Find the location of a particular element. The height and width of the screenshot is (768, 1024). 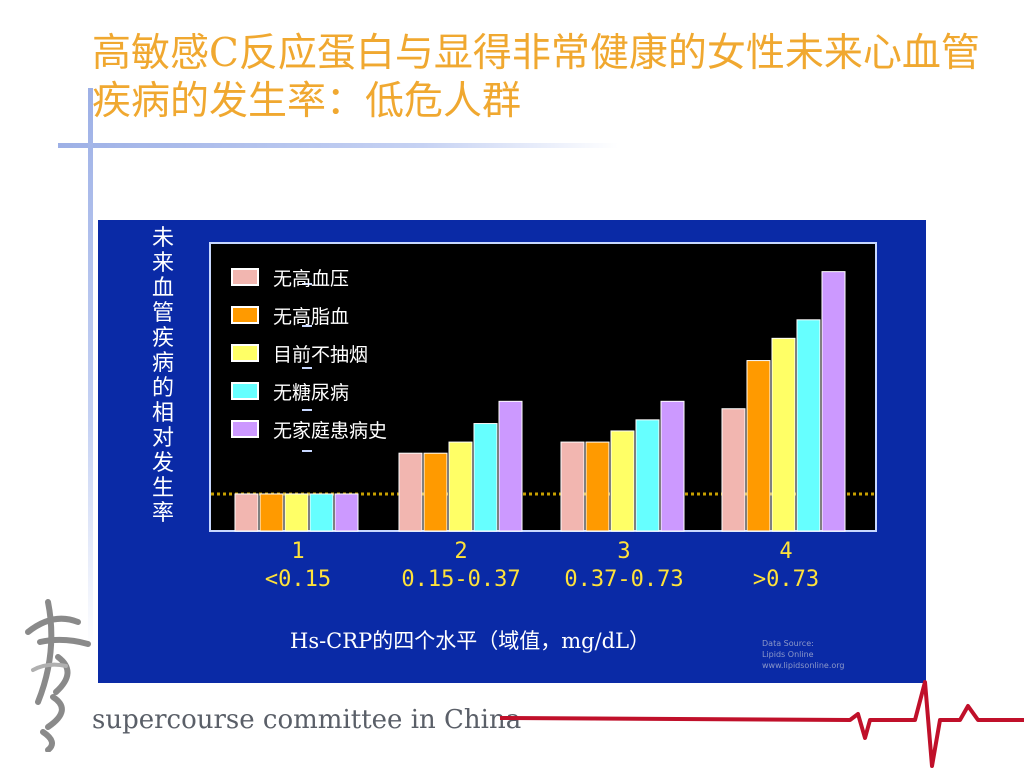

x-axis-label: Hs-CRP的四个水平（域值，mg/dL） is located at coordinates (470, 641).